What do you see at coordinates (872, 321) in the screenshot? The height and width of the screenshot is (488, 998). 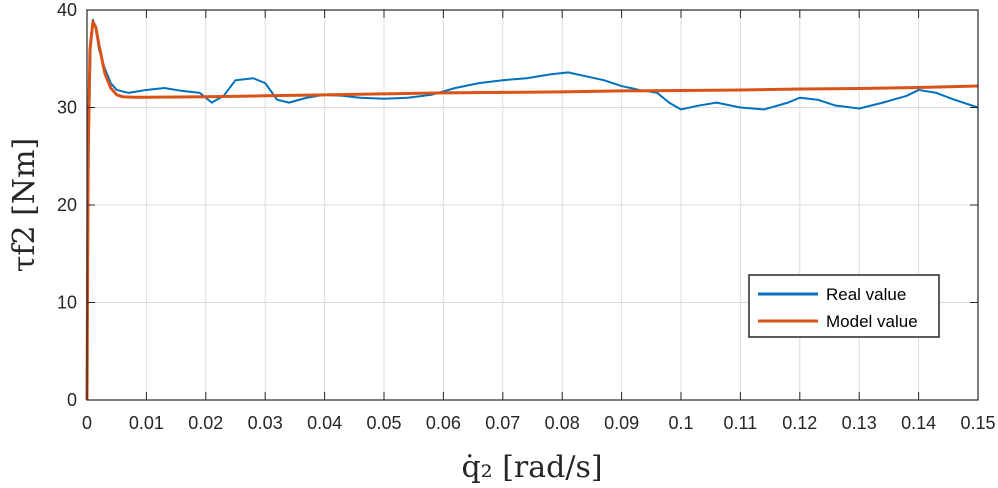 I see `legend-label-model: Model value` at bounding box center [872, 321].